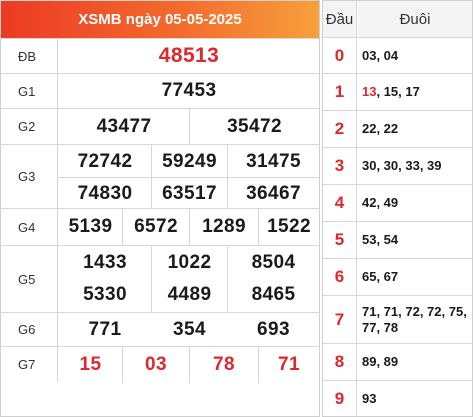 The height and width of the screenshot is (417, 473). What do you see at coordinates (189, 329) in the screenshot?
I see `prize-number: 354` at bounding box center [189, 329].